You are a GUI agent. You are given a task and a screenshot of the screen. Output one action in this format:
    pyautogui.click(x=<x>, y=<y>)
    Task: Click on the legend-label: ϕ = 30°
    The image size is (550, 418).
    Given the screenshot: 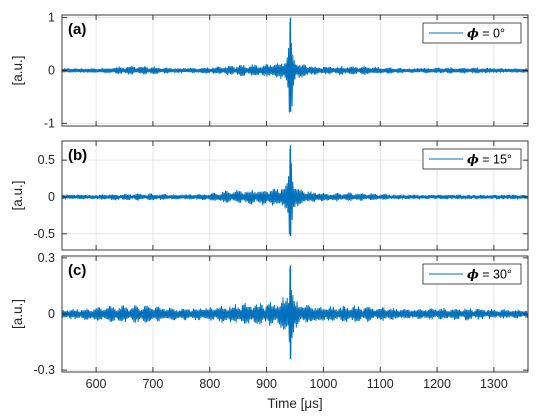 What is the action you would take?
    pyautogui.click(x=489, y=274)
    